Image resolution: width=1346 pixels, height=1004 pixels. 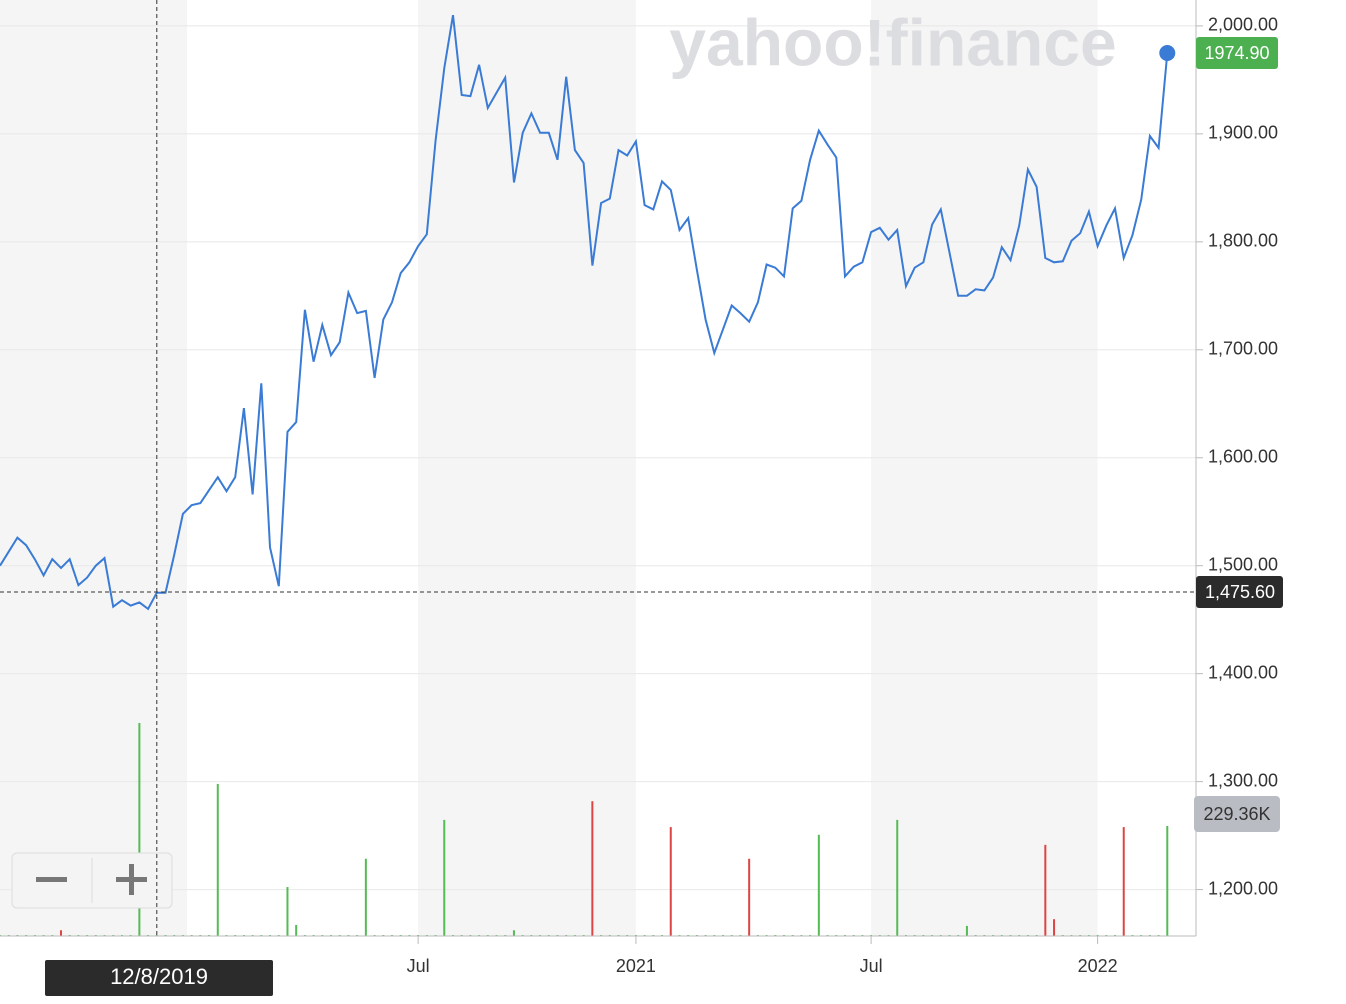 What do you see at coordinates (1243, 888) in the screenshot?
I see `y-tick-label: 1,200.00` at bounding box center [1243, 888].